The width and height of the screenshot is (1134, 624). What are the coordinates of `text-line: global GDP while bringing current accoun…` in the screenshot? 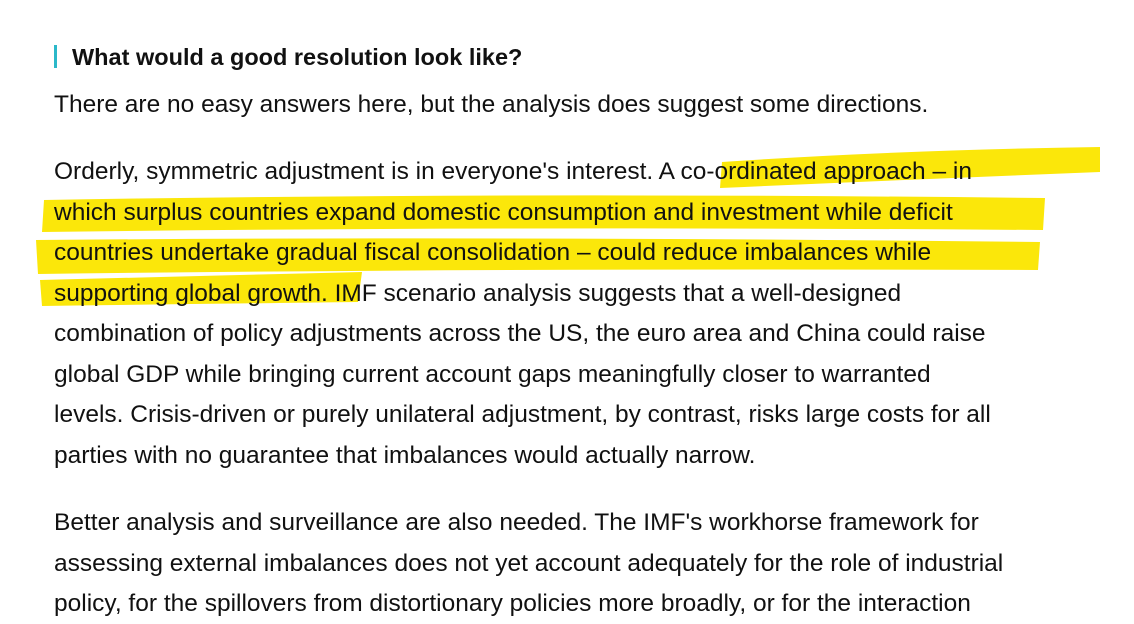 It's located at (492, 374).